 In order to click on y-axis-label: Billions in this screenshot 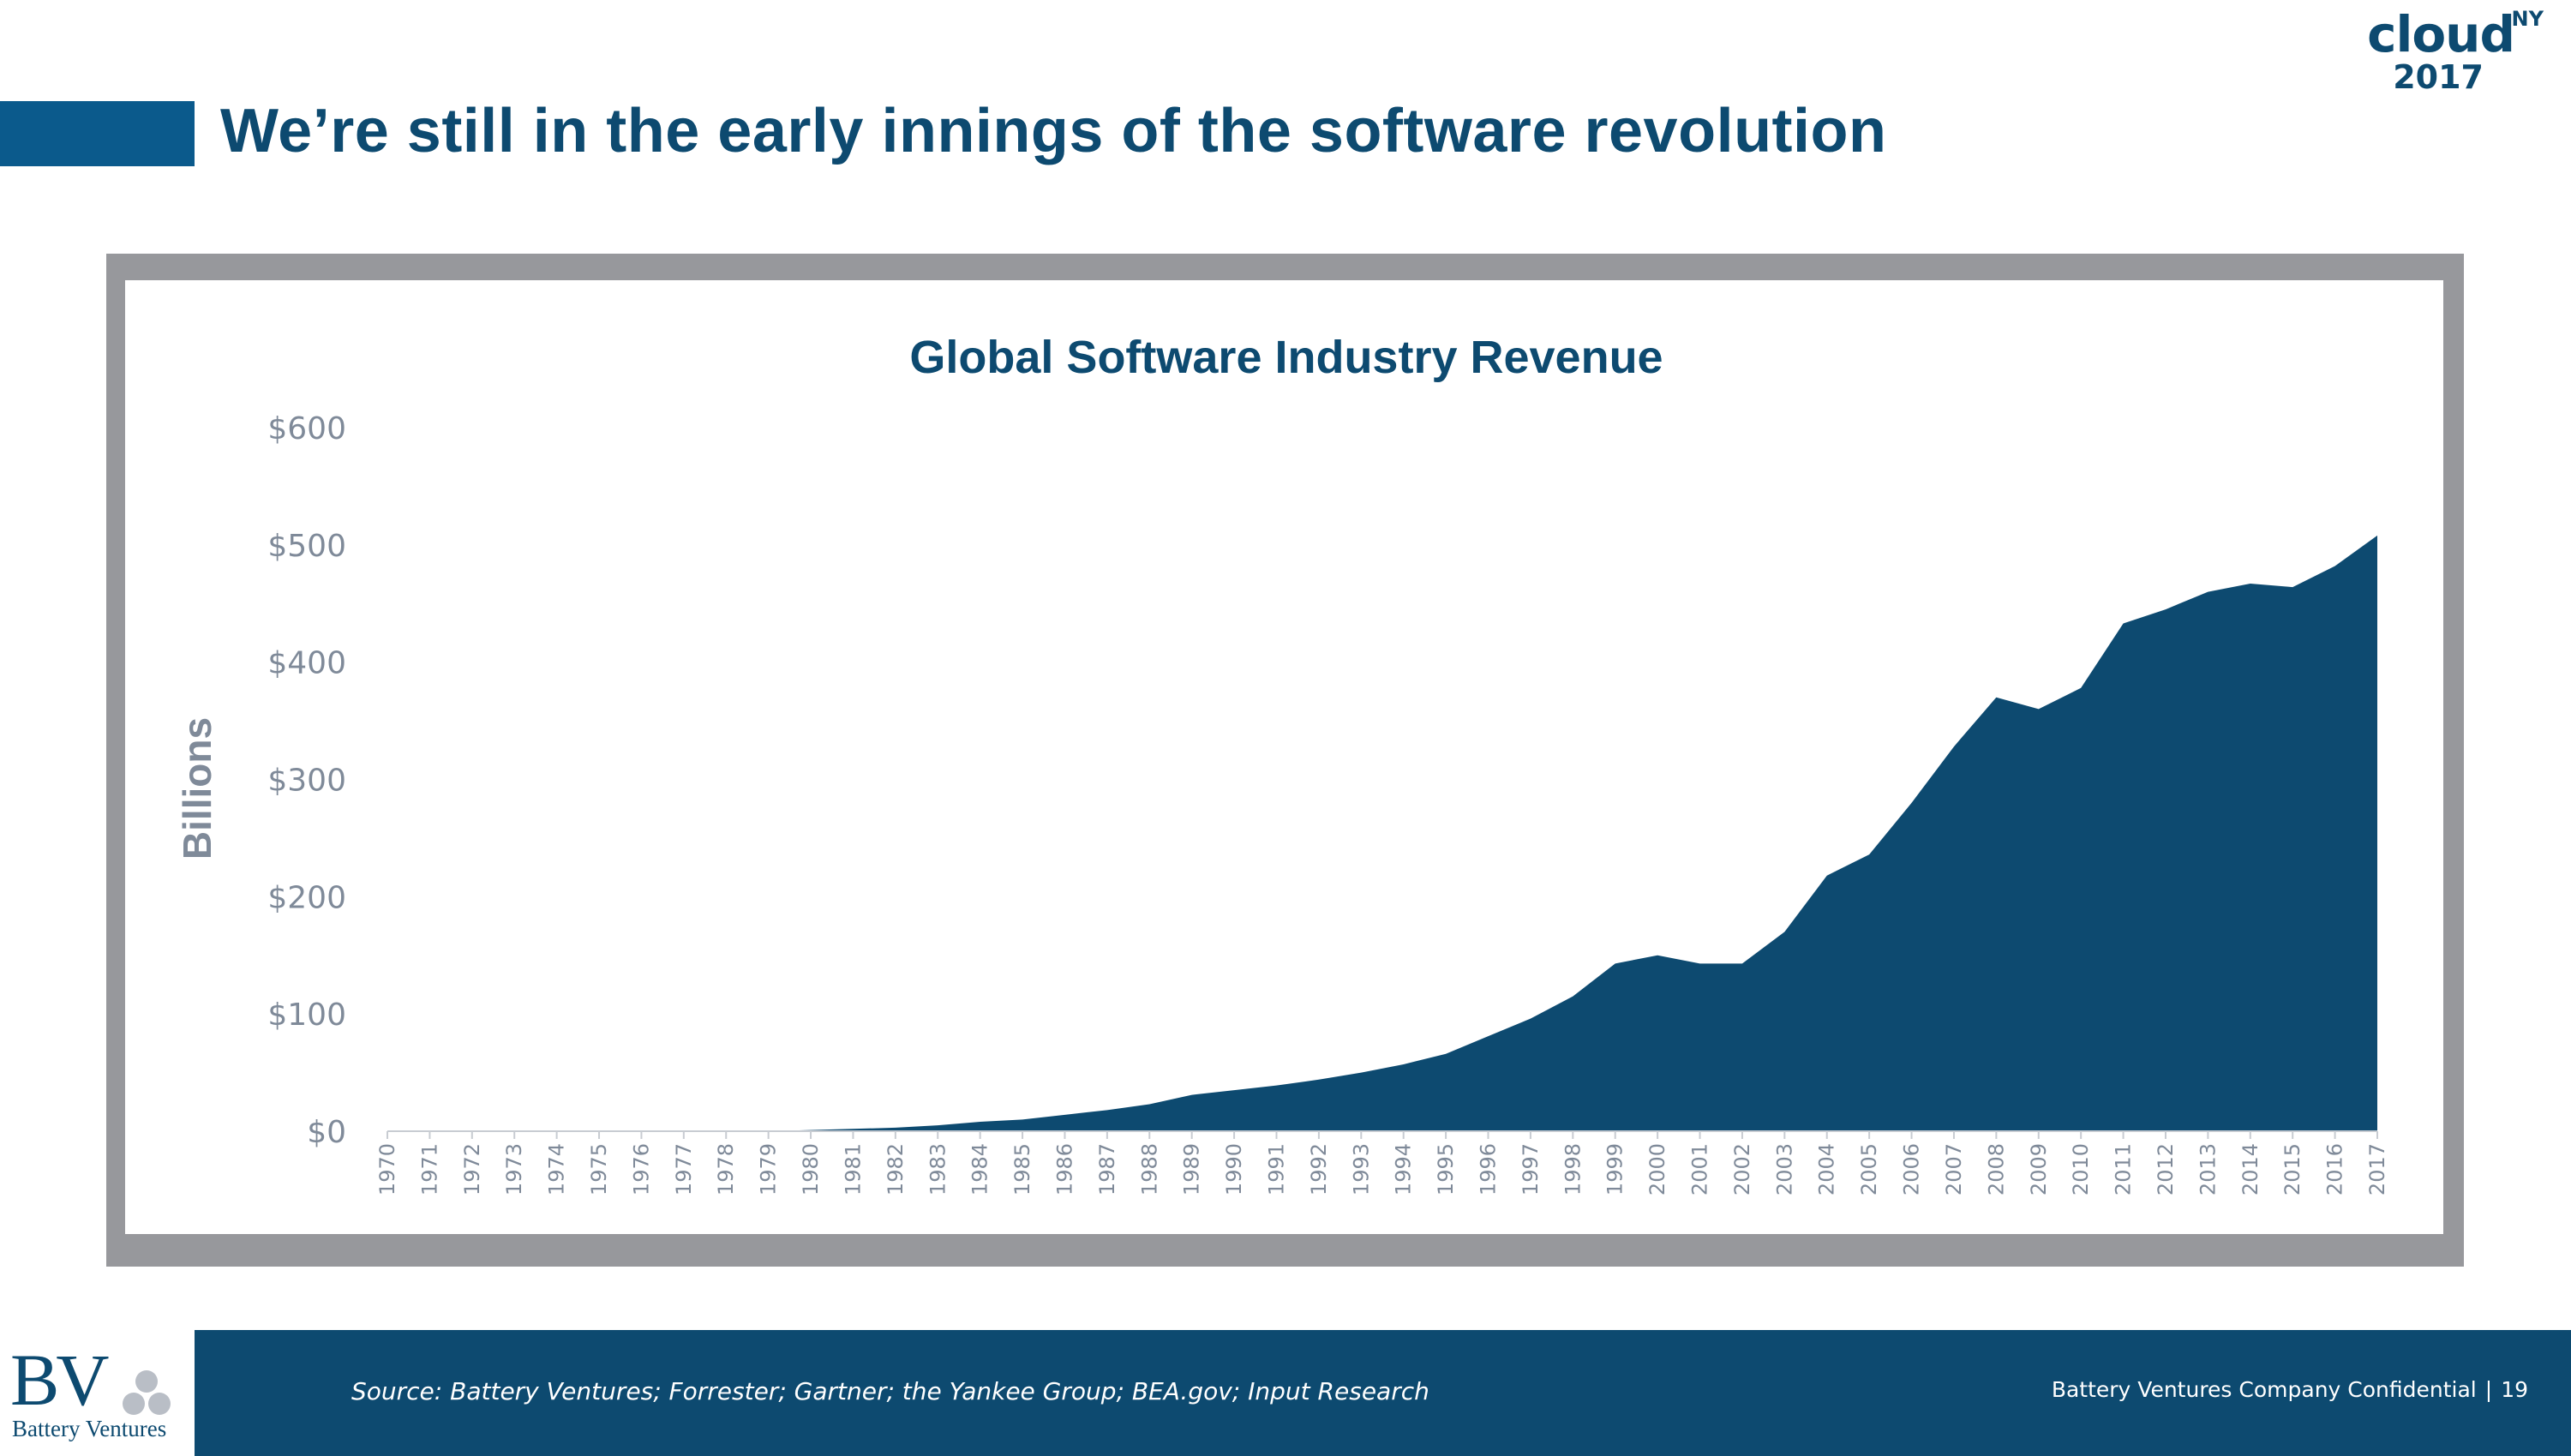, I will do `click(197, 789)`.